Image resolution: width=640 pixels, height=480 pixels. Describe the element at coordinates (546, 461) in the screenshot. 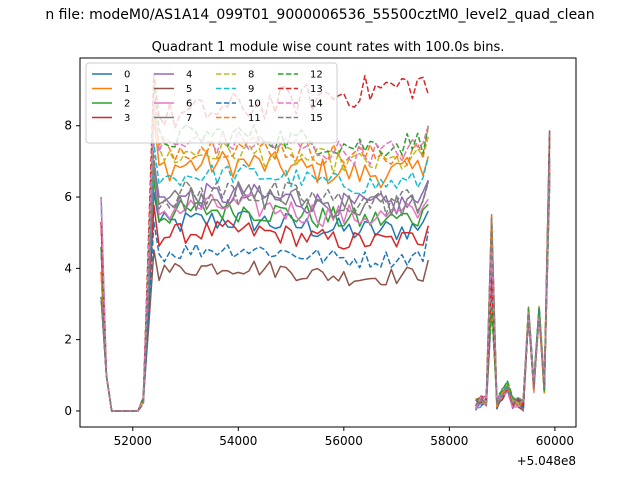

I see `x-offset-label: +5.048e8` at that location.